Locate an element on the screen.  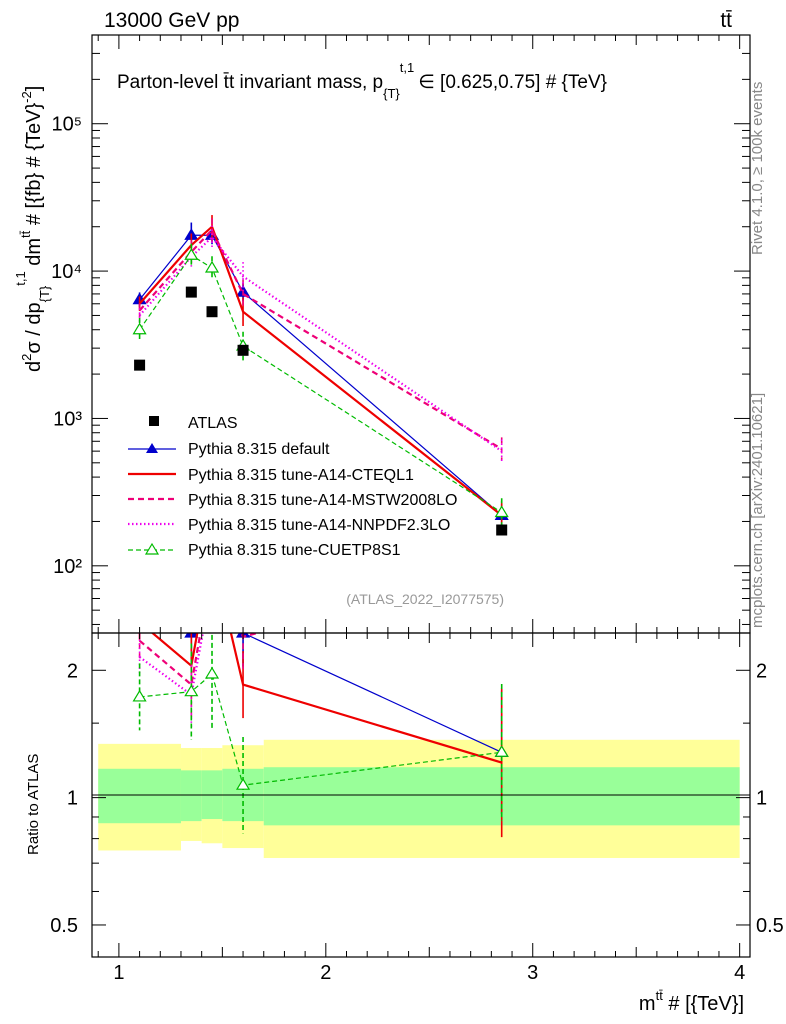
ratio-ytick-label-right: 1 is located at coordinates (761, 799).